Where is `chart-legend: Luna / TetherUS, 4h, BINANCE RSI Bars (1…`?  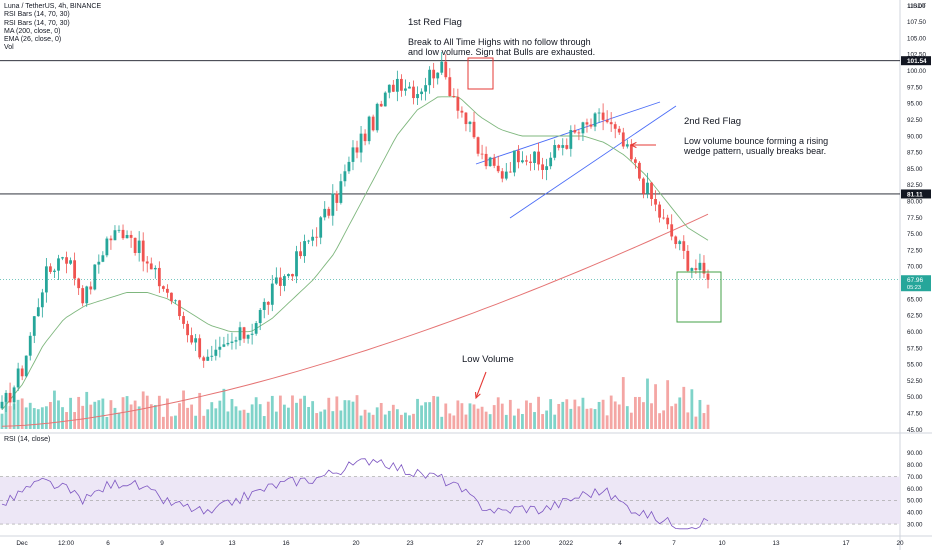 chart-legend: Luna / TetherUS, 4h, BINANCE RSI Bars (1… is located at coordinates (52, 28).